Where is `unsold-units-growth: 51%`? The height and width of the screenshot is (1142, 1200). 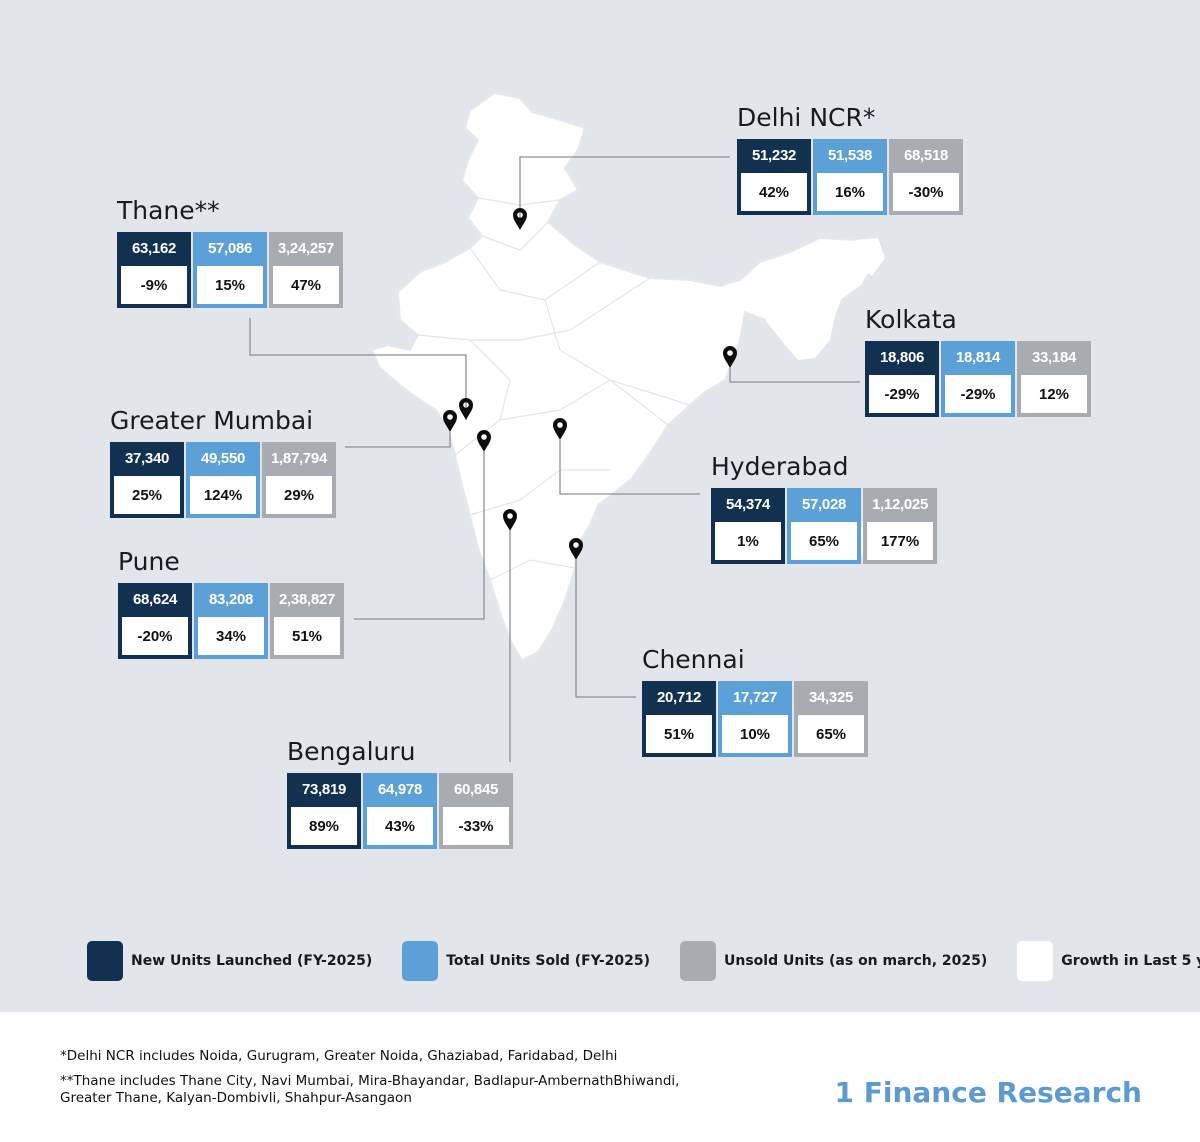
unsold-units-growth: 51% is located at coordinates (307, 636).